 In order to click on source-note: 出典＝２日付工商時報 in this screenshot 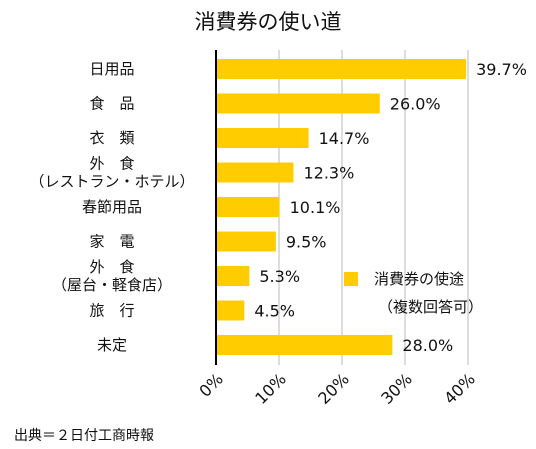, I will do `click(84, 436)`.